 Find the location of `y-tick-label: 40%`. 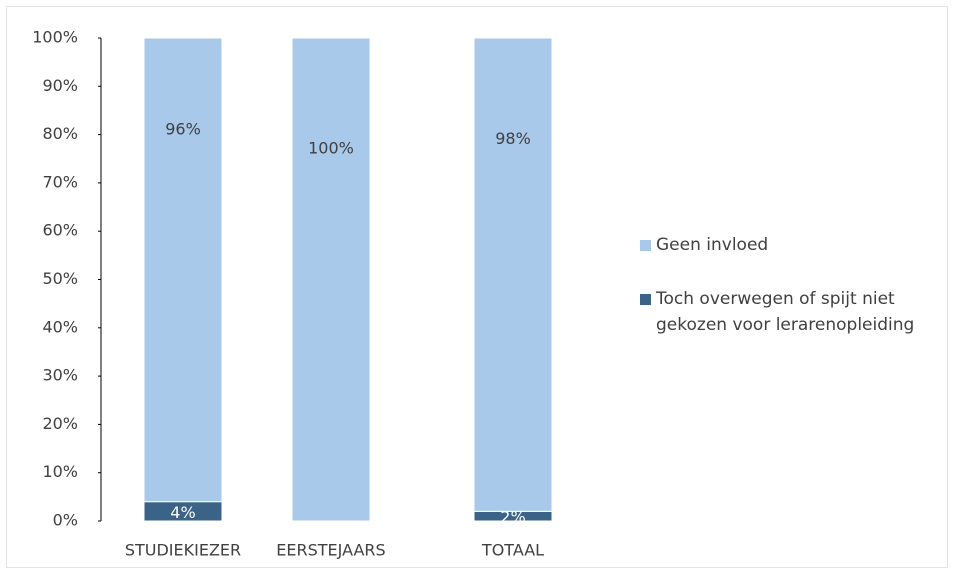

y-tick-label: 40% is located at coordinates (60, 326).